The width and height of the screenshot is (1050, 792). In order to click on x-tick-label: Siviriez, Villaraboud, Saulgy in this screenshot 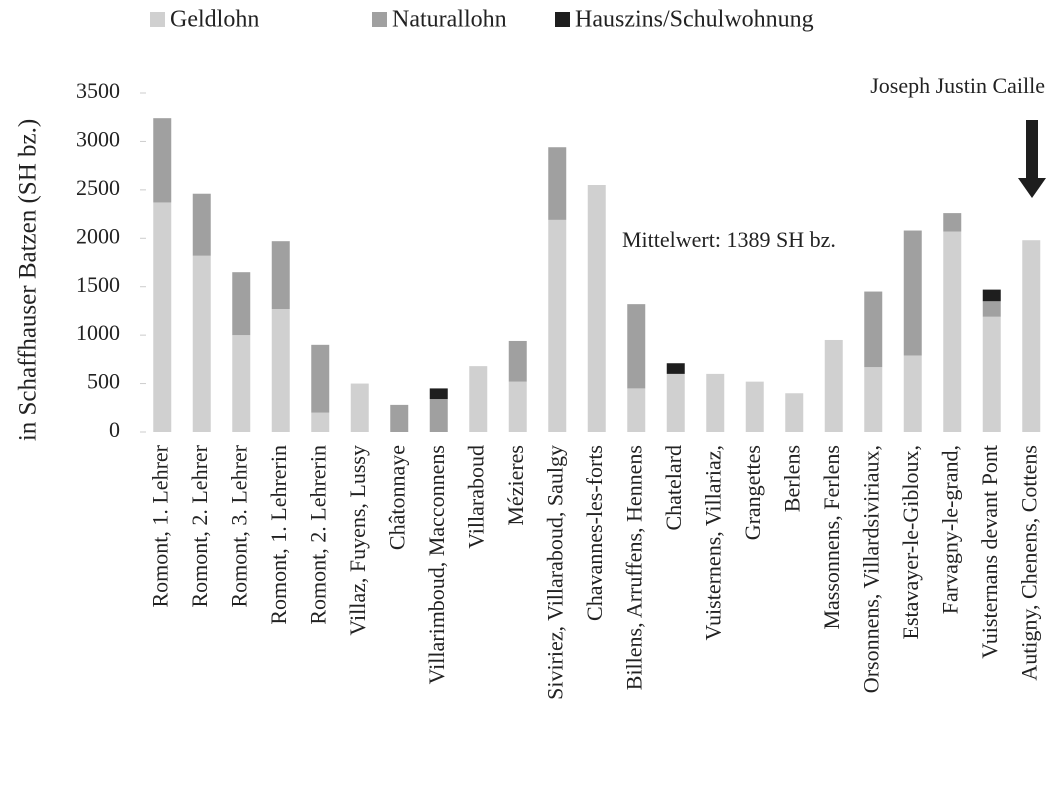, I will do `click(554, 572)`.